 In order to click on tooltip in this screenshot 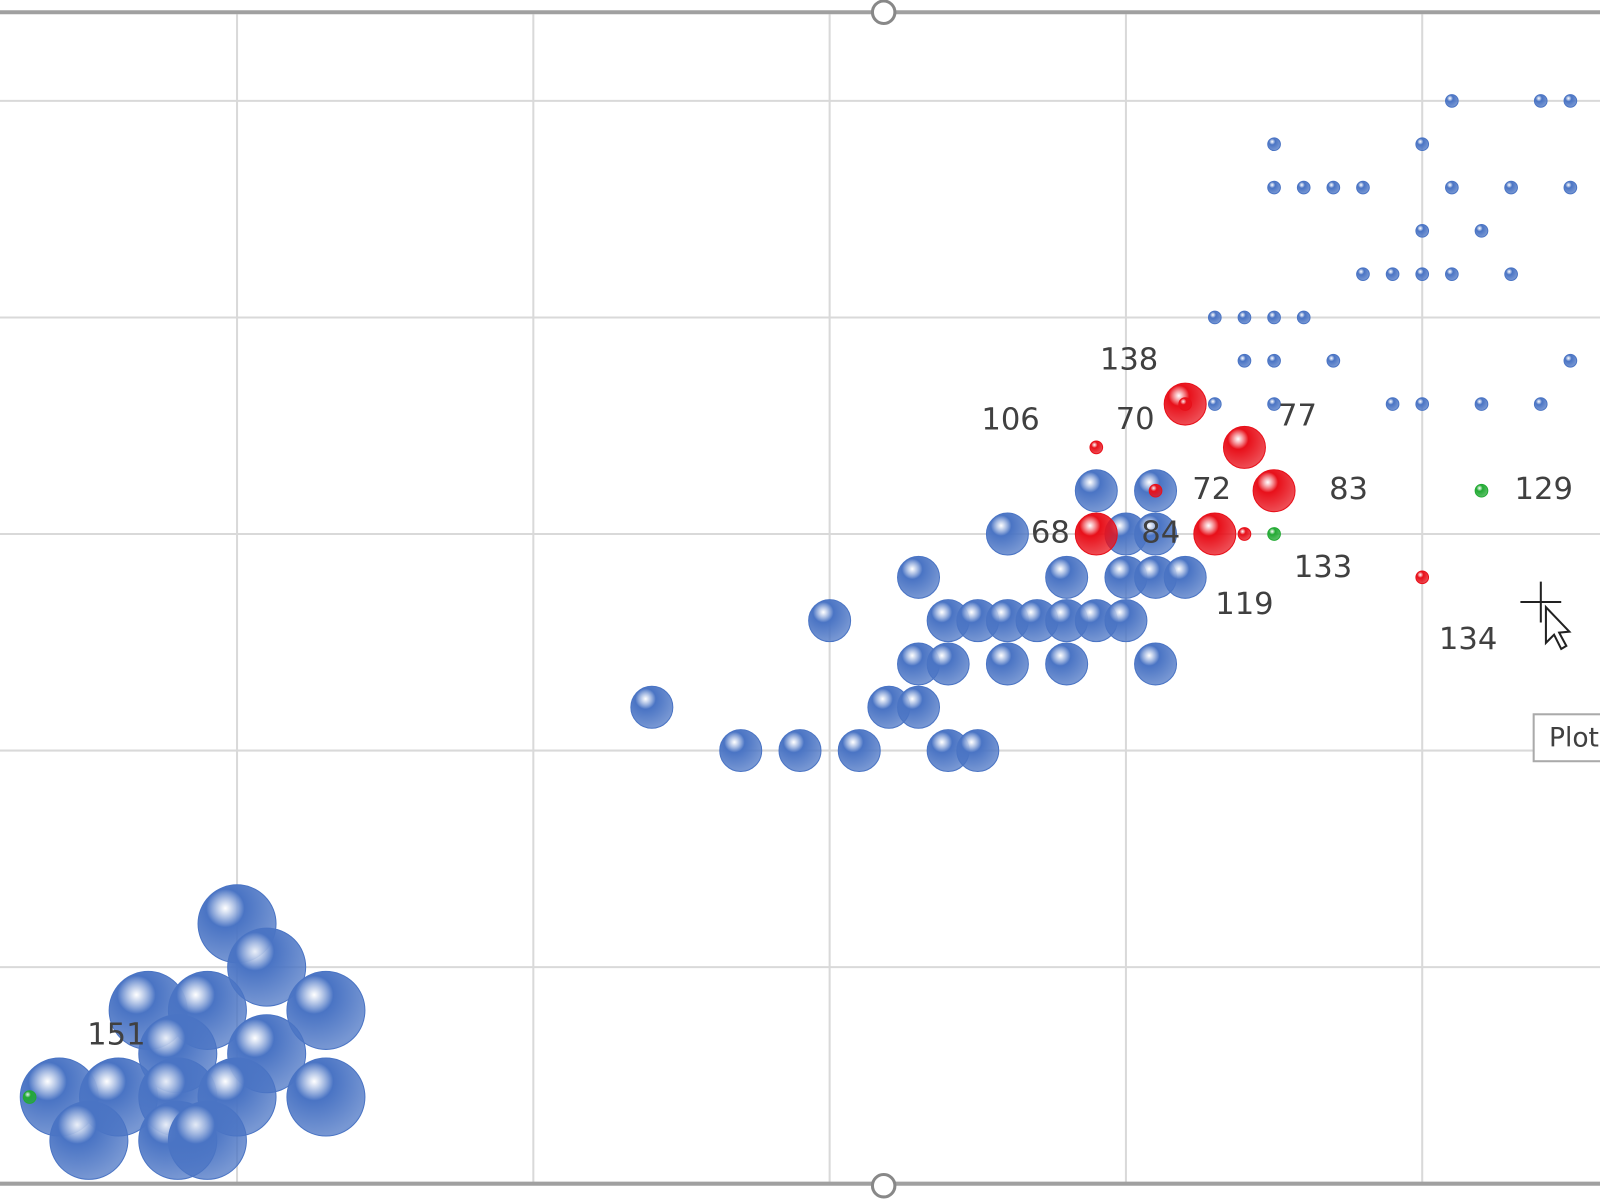, I will do `click(1566, 738)`.